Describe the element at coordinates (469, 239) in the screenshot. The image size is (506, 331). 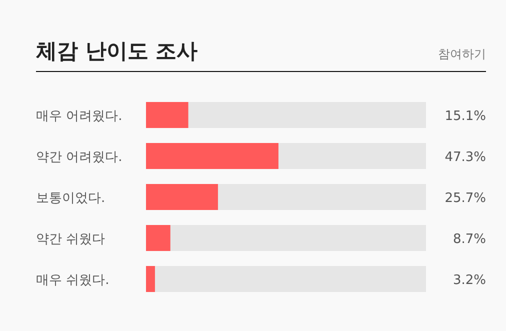
I see `data-label: 8.7%` at that location.